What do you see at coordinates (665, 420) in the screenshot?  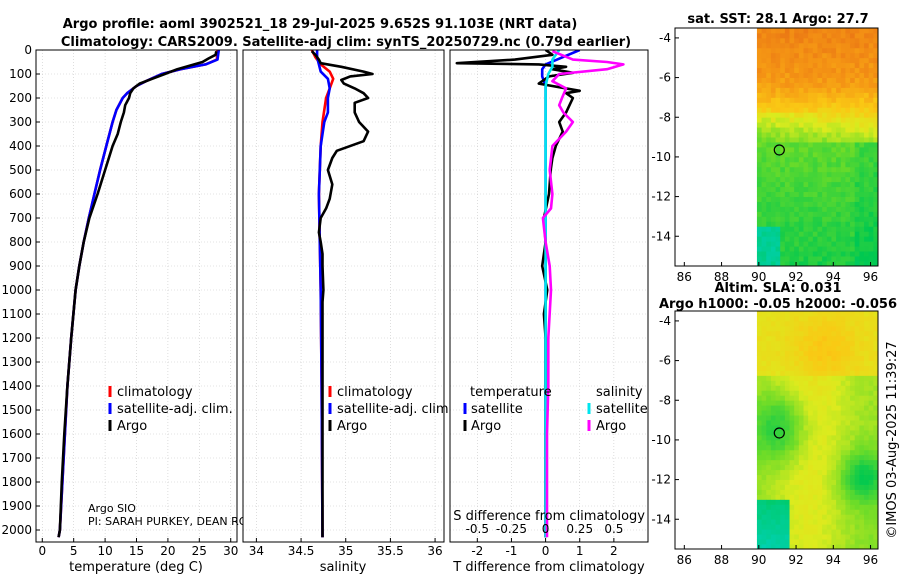 I see `sla-lat-ticks: -4-6-8-10-12-14` at bounding box center [665, 420].